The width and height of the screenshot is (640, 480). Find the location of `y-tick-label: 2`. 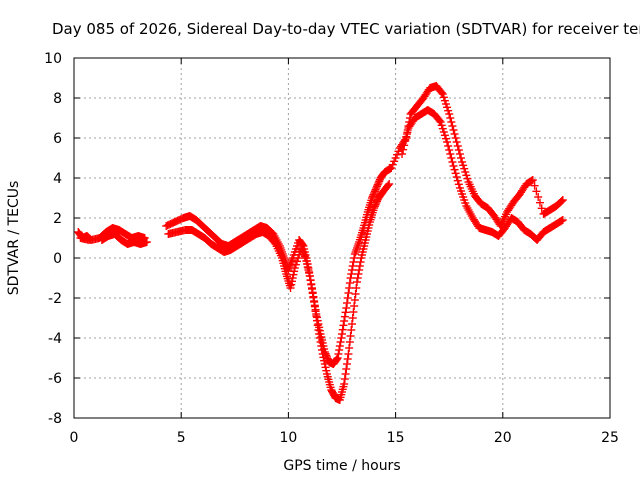

y-tick-label: 2 is located at coordinates (57, 219).